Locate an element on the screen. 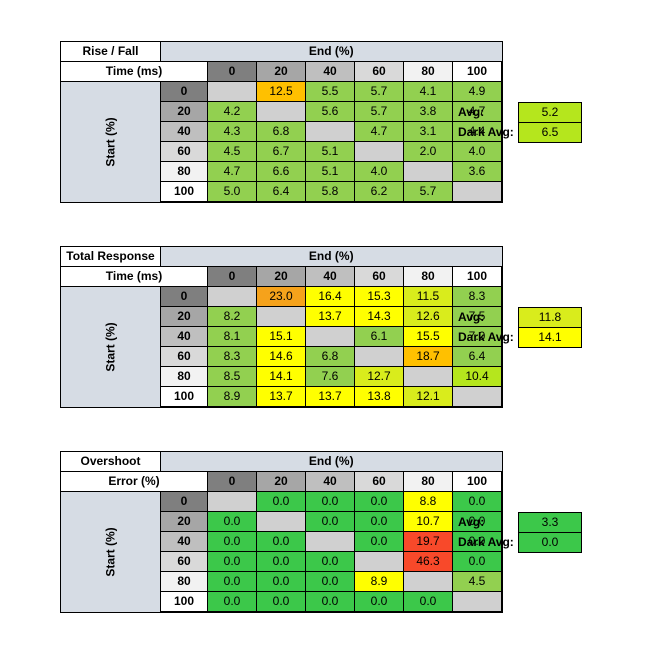 This screenshot has height=656, width=646. heatmap-cell: 15.1 is located at coordinates (281, 336).